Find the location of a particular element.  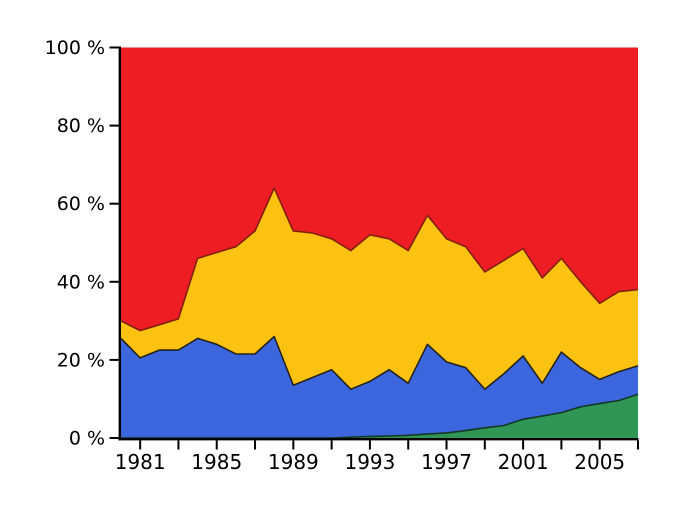

y-tick-label: 0 % is located at coordinates (87, 439).